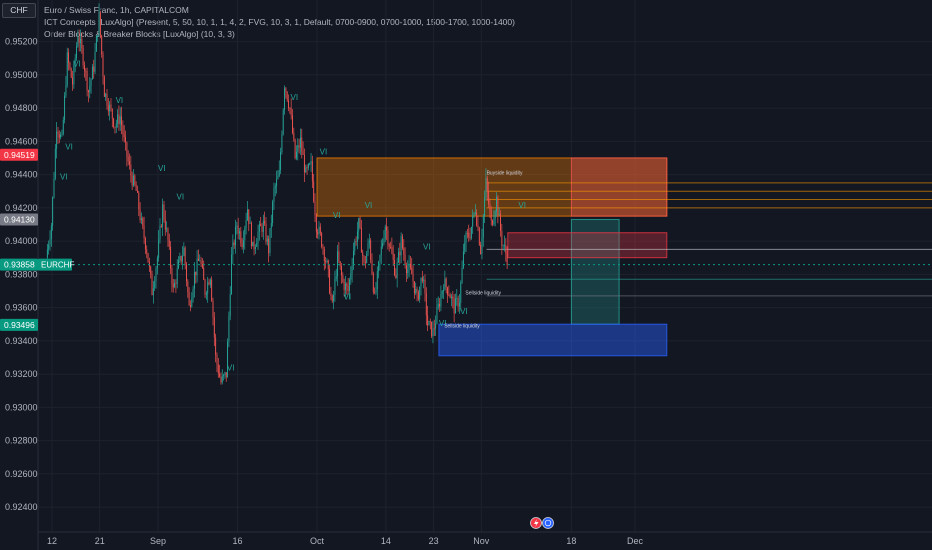 This screenshot has width=932, height=550. I want to click on currency-button: CHF, so click(19, 10).